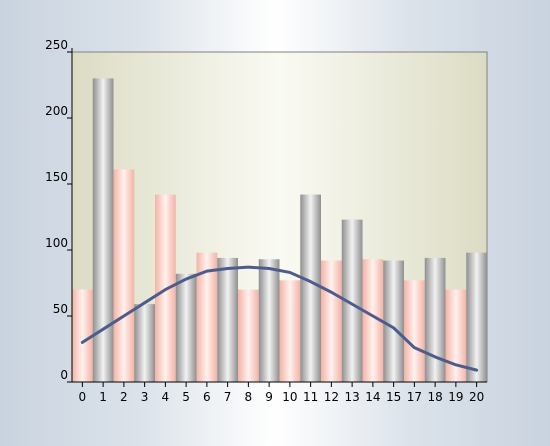 Image resolution: width=550 pixels, height=446 pixels. I want to click on x-tick-label-19: 19, so click(455, 397).